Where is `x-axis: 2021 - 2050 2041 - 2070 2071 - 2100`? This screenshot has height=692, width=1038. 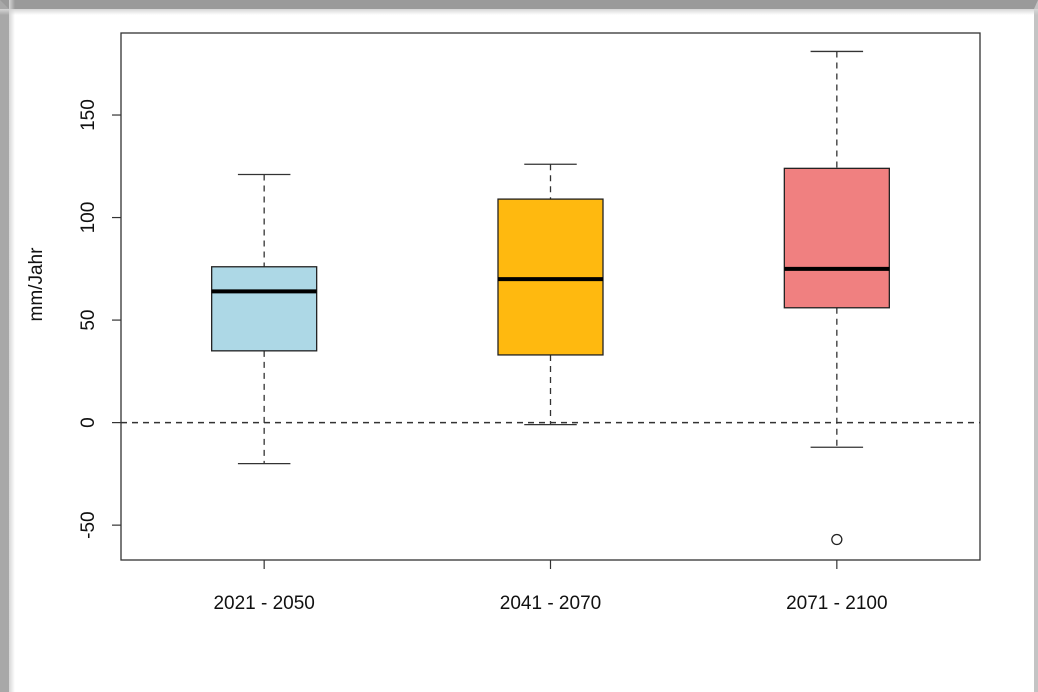
x-axis: 2021 - 2050 2041 - 2070 2071 - 2100 is located at coordinates (550, 587).